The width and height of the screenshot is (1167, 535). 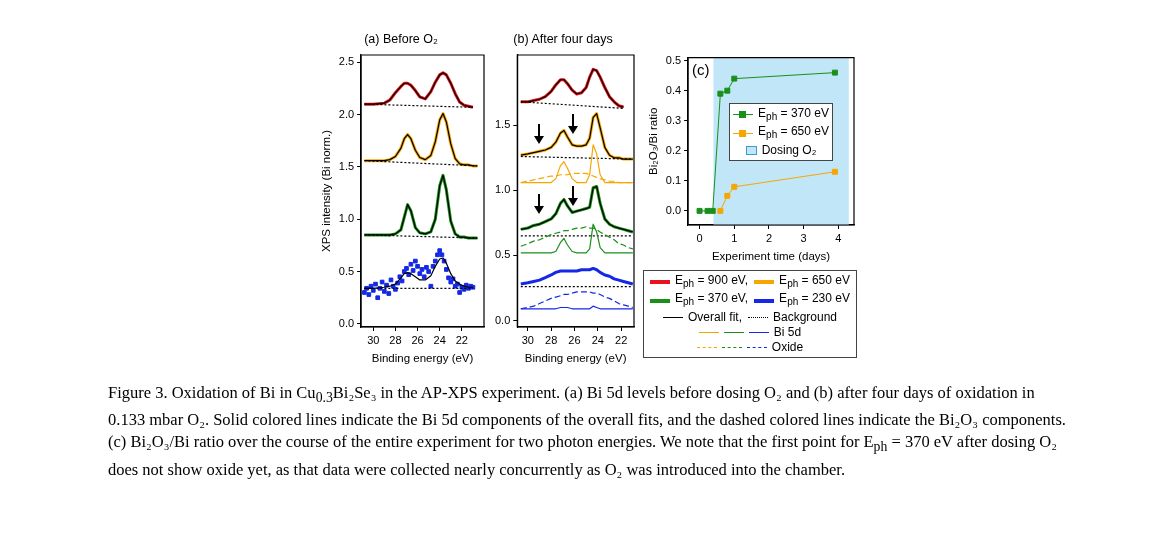 What do you see at coordinates (769, 237) in the screenshot?
I see `x-tick-label: 2` at bounding box center [769, 237].